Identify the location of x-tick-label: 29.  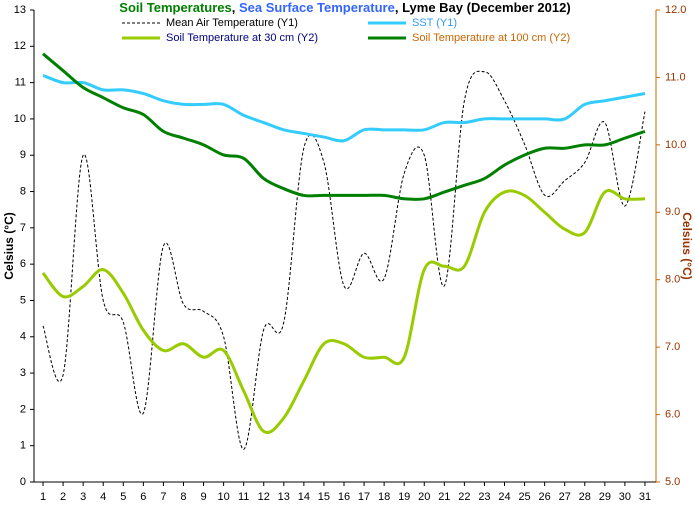
(605, 497).